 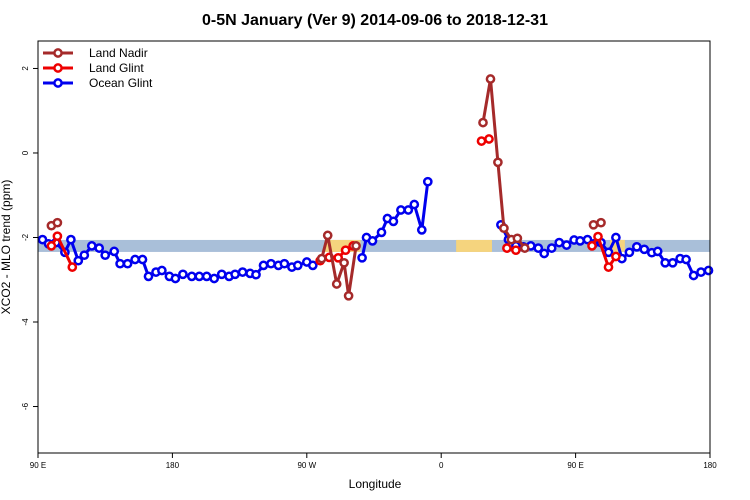 I want to click on x-tick-label: 90 W, so click(x=306, y=465).